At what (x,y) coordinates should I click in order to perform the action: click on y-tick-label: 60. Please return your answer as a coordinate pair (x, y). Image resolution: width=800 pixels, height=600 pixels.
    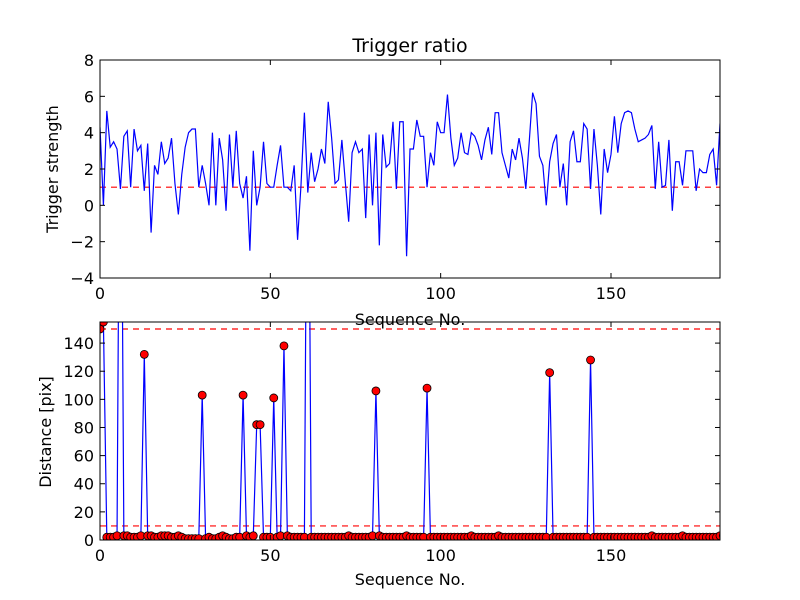
    Looking at the image, I should click on (84, 456).